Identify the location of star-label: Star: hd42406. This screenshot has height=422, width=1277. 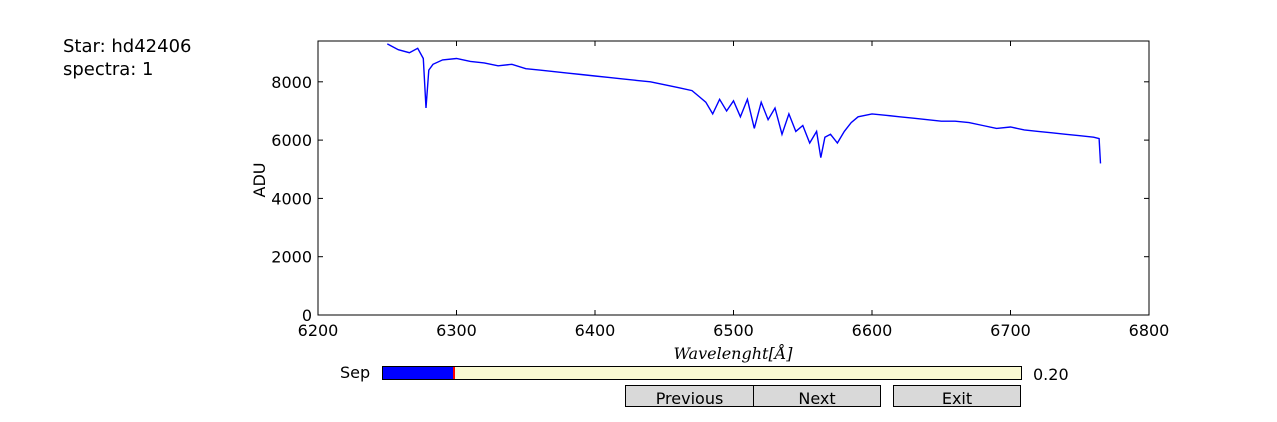
(127, 46).